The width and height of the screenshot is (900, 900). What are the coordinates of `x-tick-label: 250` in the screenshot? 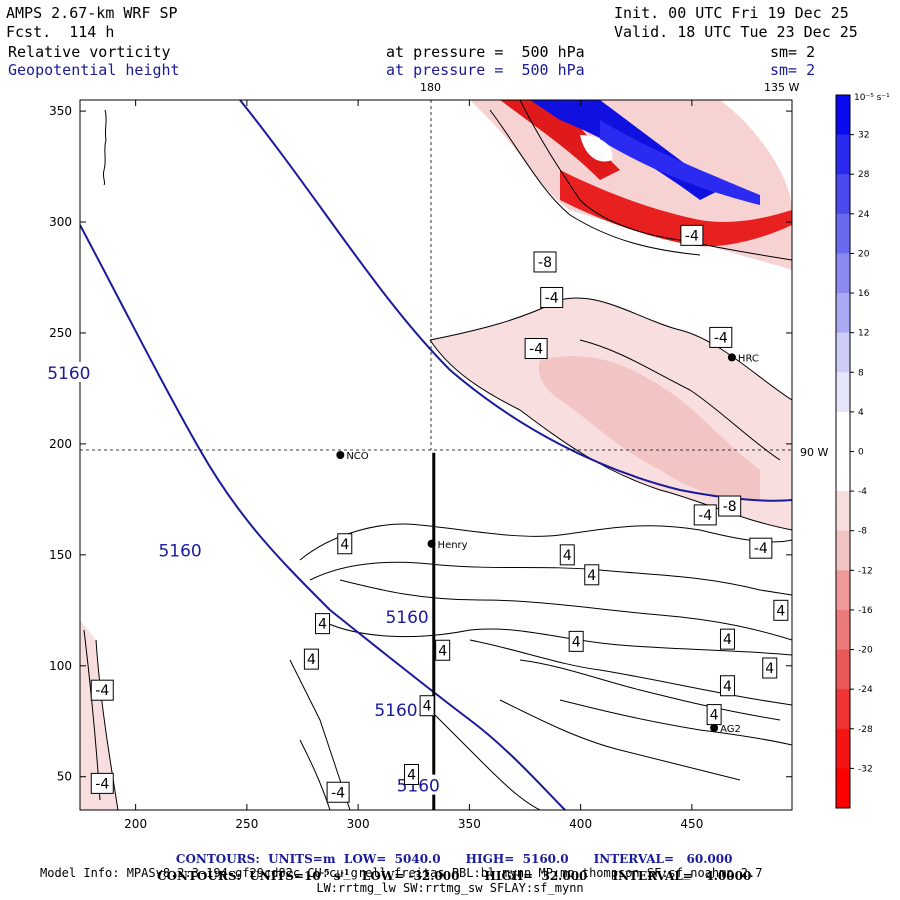 It's located at (246, 824).